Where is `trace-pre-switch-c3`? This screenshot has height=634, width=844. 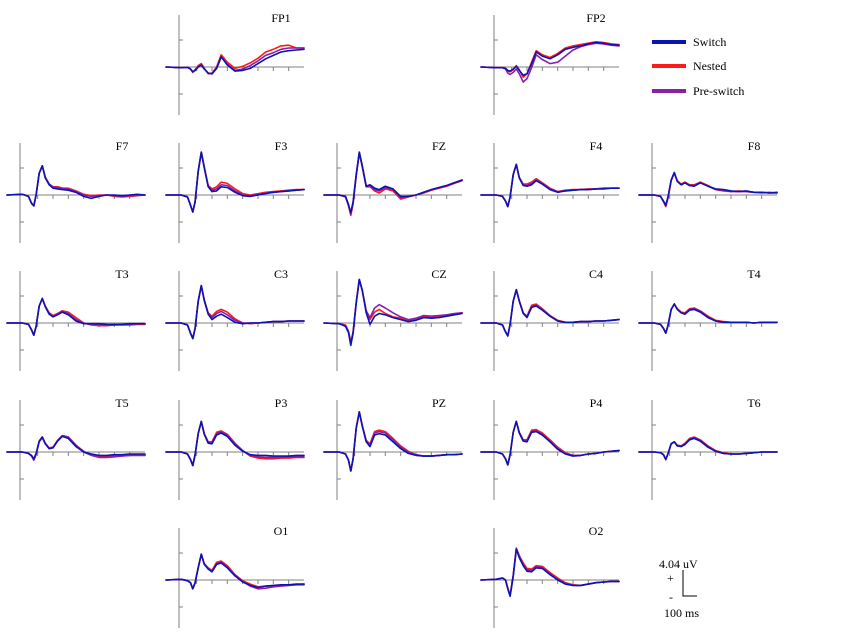
trace-pre-switch-c3 is located at coordinates (235, 312).